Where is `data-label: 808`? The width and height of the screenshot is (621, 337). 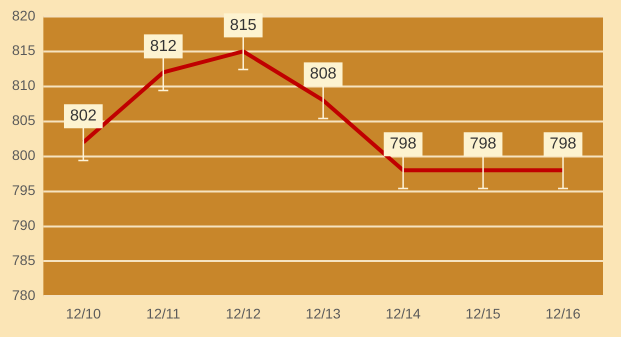 data-label: 808 is located at coordinates (323, 74).